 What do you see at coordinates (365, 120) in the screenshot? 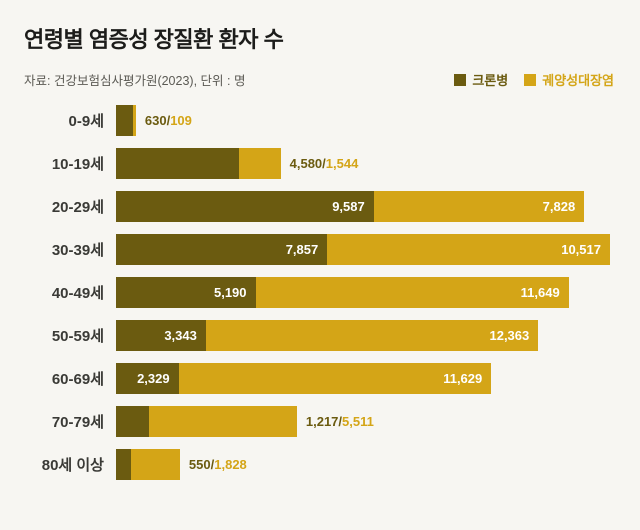
I see `bar-track: 630/109` at bounding box center [365, 120].